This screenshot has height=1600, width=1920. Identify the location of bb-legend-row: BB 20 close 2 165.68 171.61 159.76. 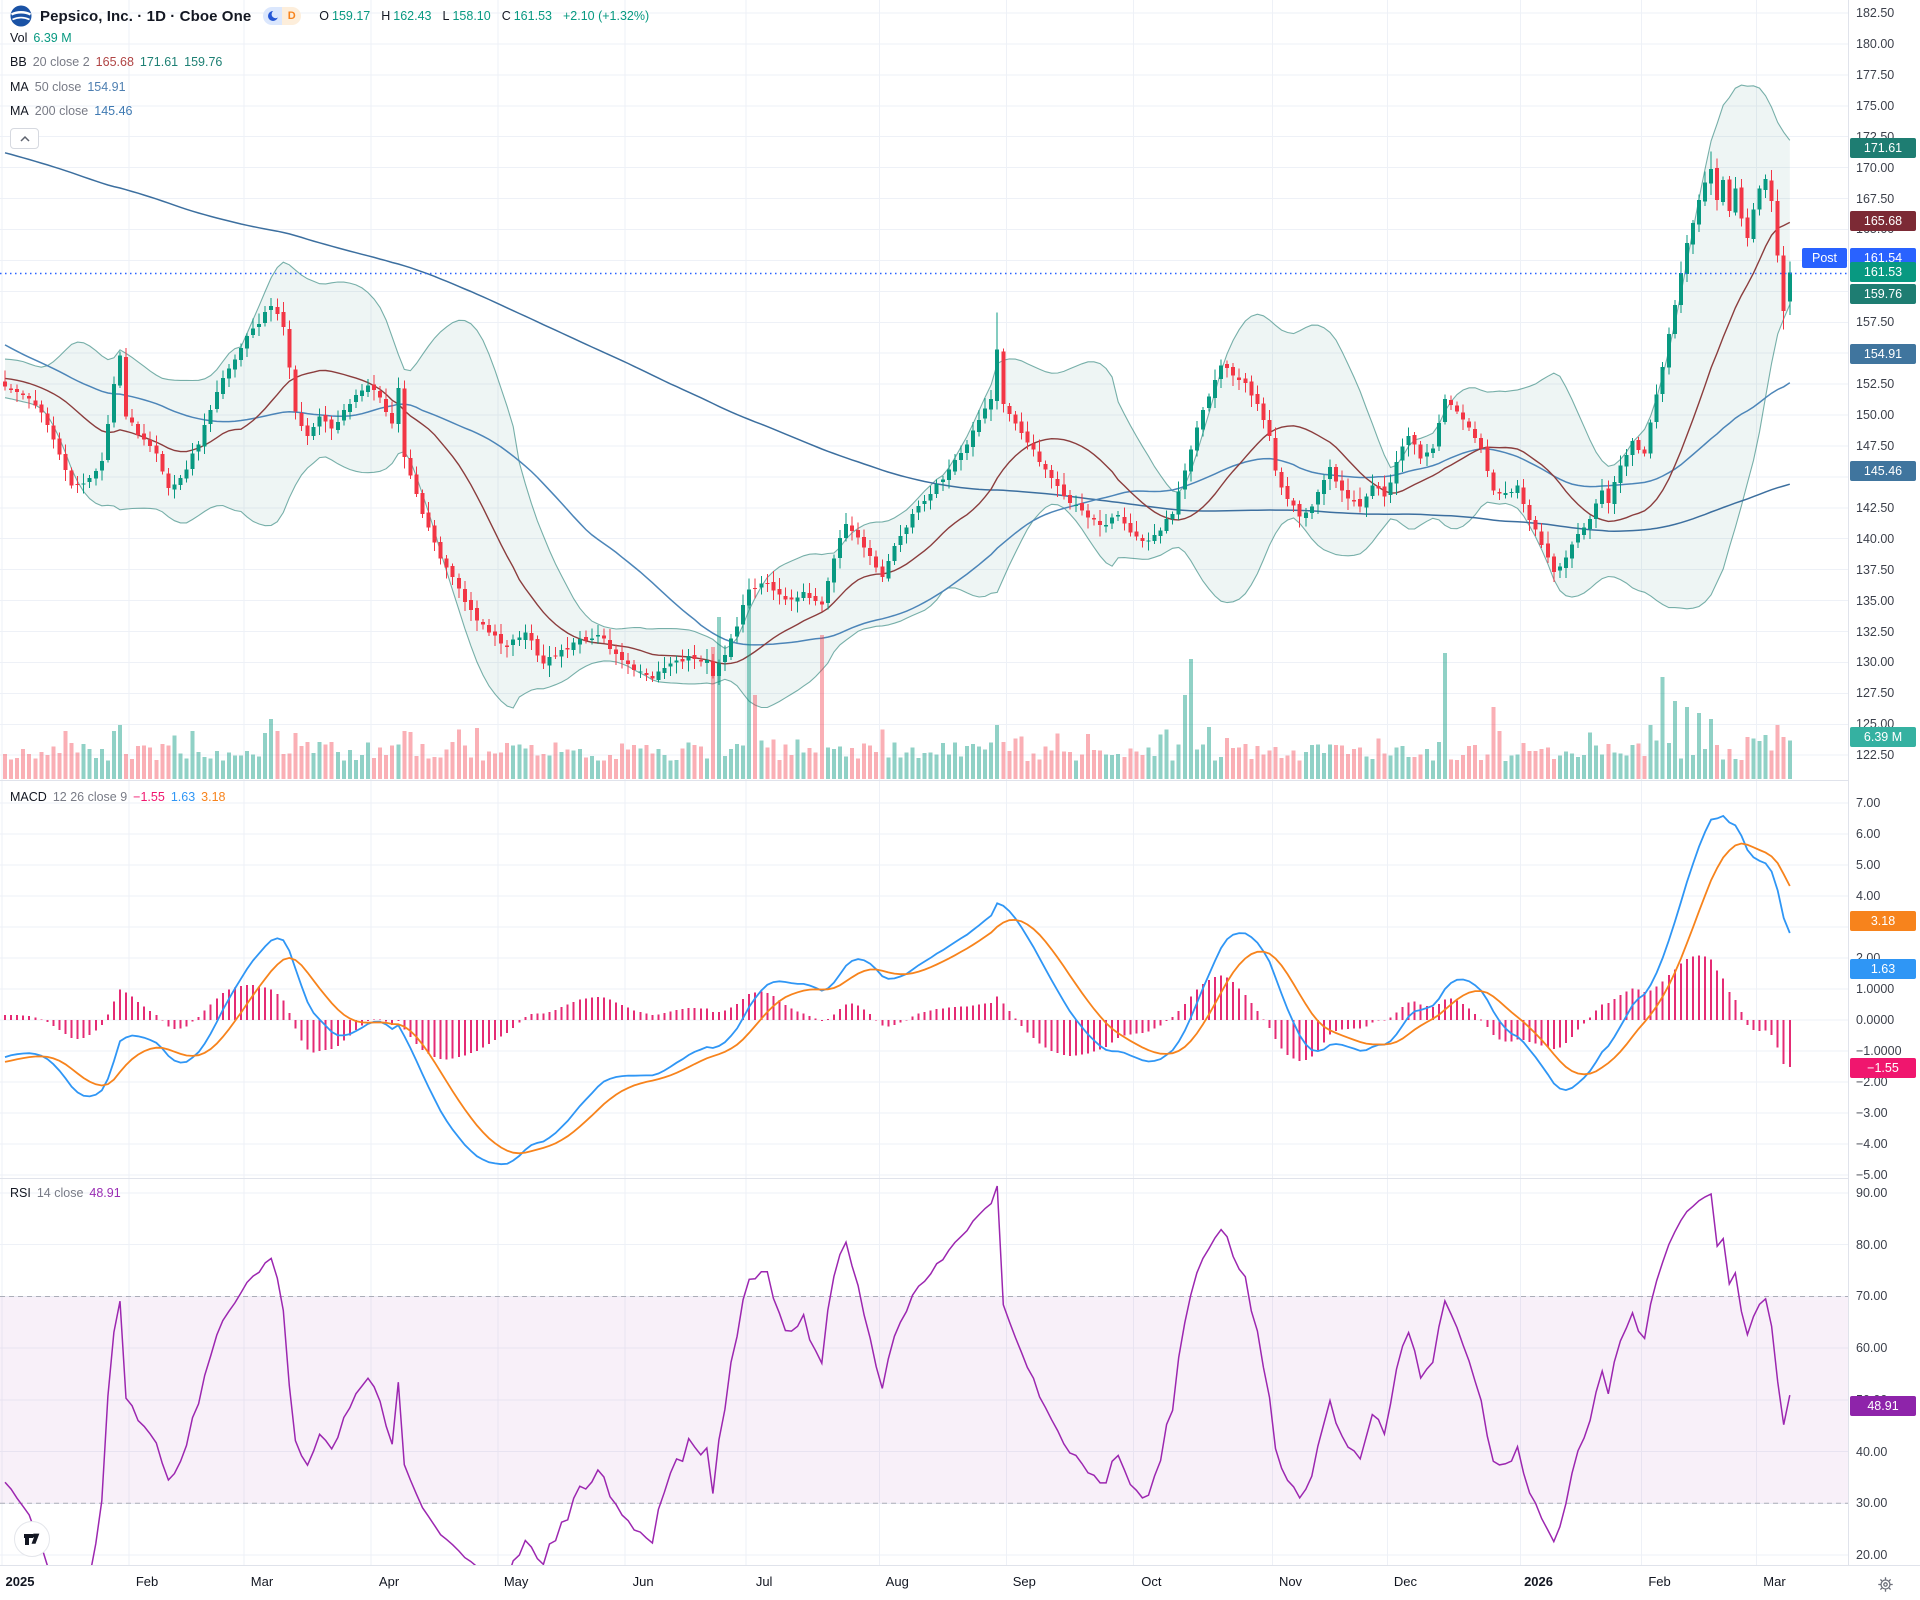
(116, 62).